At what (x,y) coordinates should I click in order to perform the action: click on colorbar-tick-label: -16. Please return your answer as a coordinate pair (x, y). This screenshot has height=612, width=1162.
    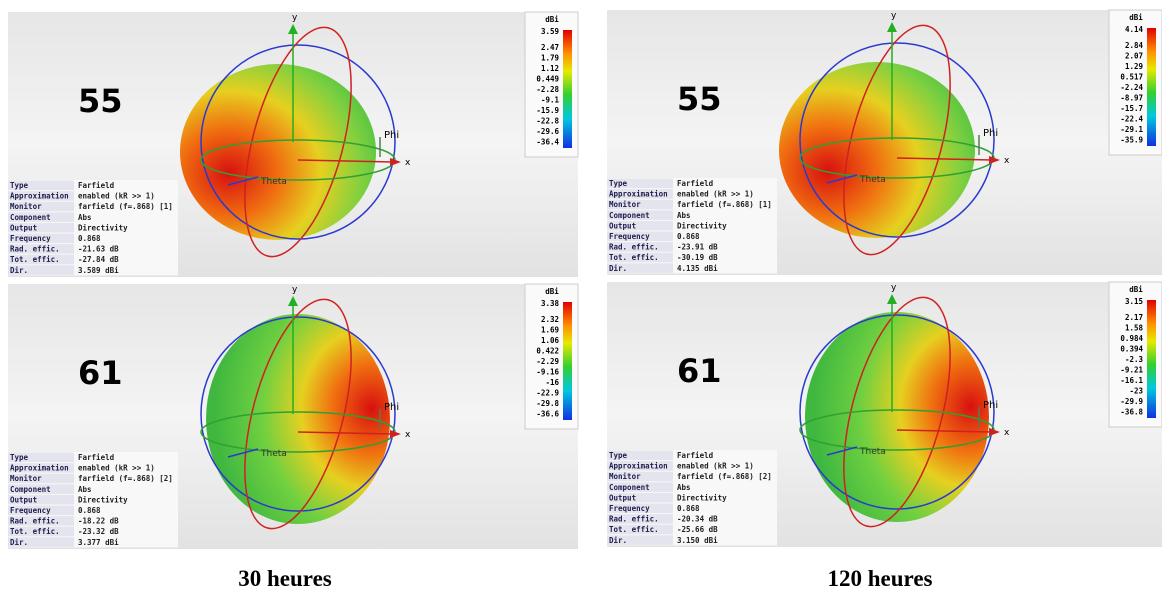
    Looking at the image, I should click on (552, 382).